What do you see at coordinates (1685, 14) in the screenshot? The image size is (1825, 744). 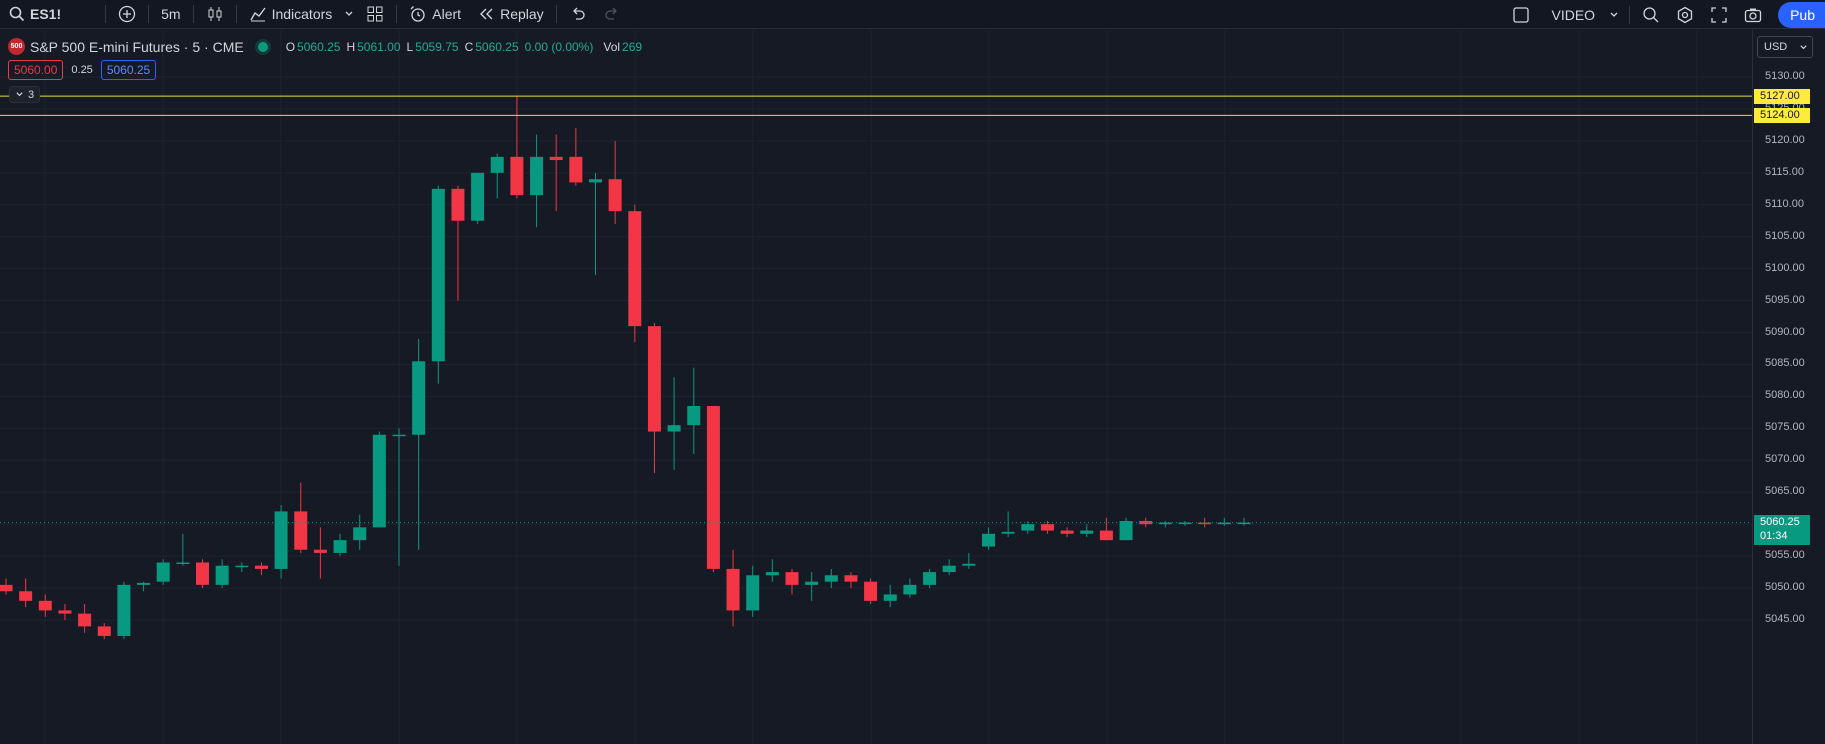 I see `settings-button` at bounding box center [1685, 14].